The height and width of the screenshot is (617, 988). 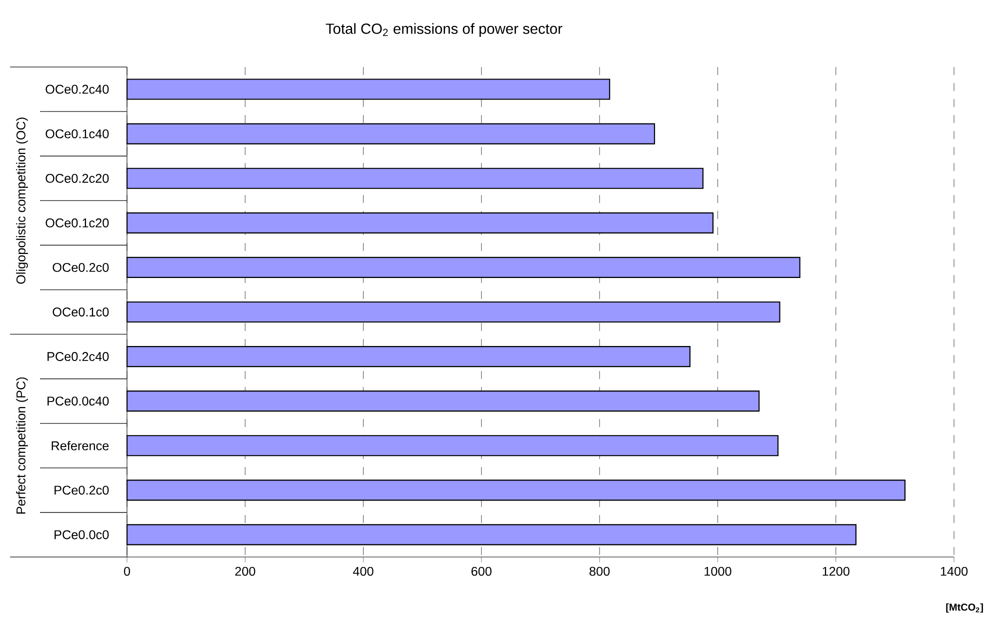 I want to click on y-tick-label: OCe0.2c20, so click(x=77, y=178).